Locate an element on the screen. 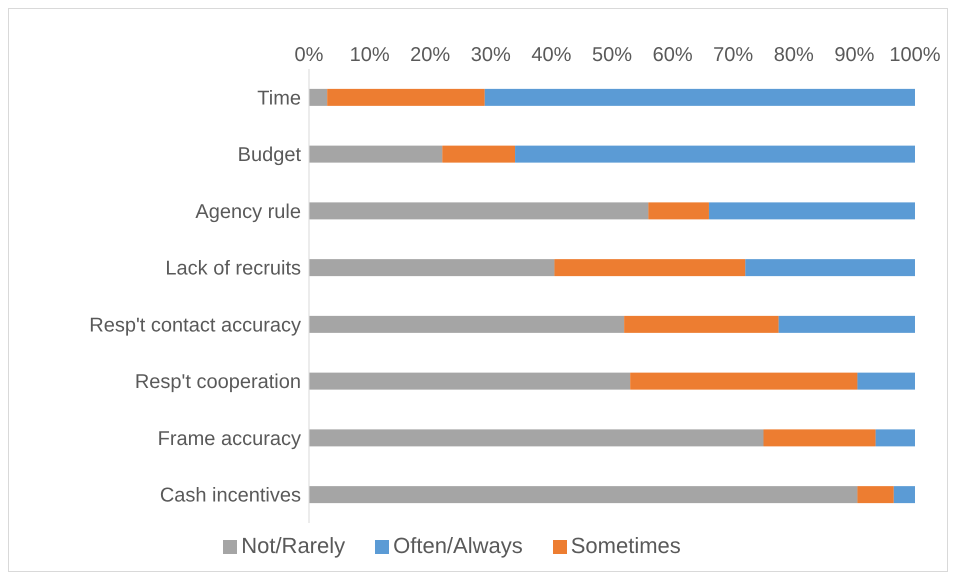  x-tick-label: 30% is located at coordinates (491, 55).